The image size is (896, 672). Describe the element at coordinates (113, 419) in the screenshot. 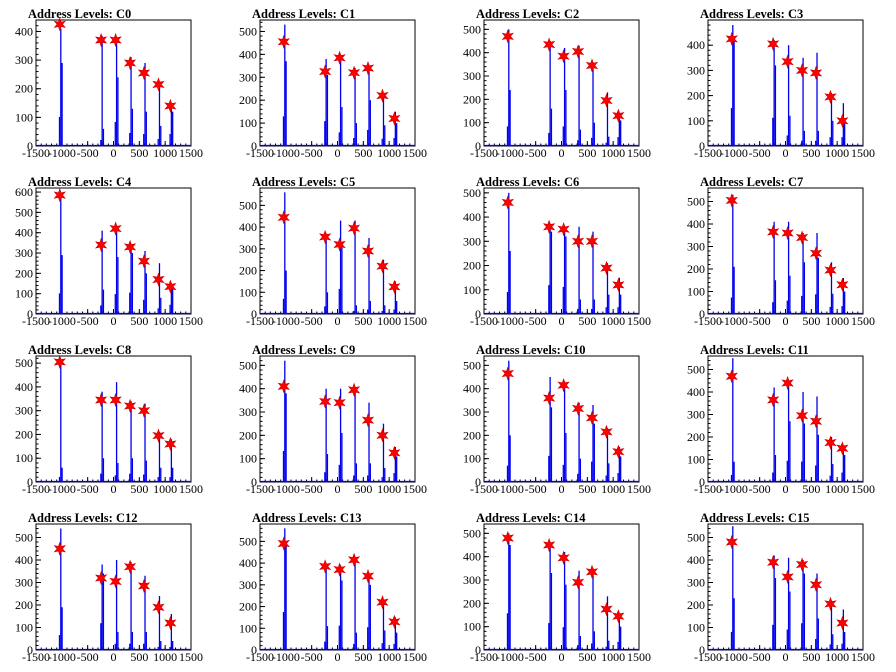

I see `plot-frame` at that location.